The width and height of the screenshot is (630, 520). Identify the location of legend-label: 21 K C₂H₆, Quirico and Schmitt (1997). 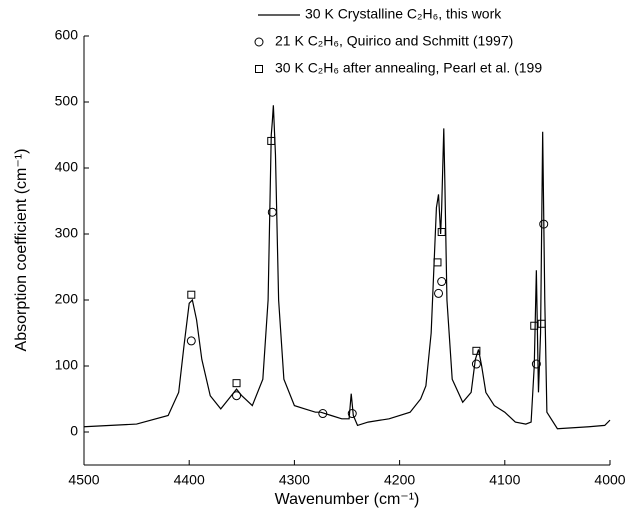
(394, 41).